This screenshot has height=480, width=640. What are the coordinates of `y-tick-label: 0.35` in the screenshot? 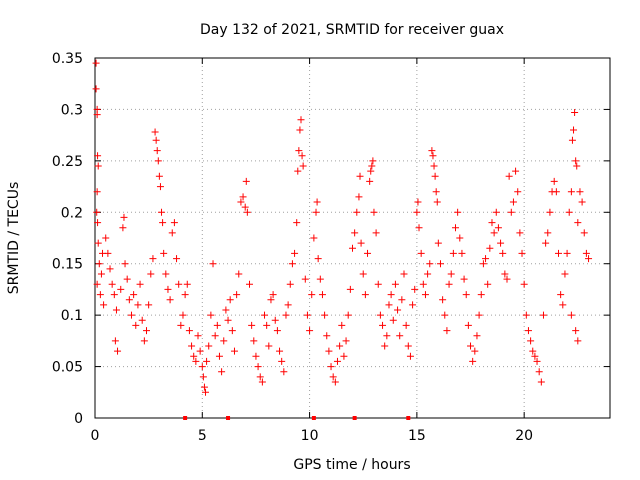 It's located at (67, 59).